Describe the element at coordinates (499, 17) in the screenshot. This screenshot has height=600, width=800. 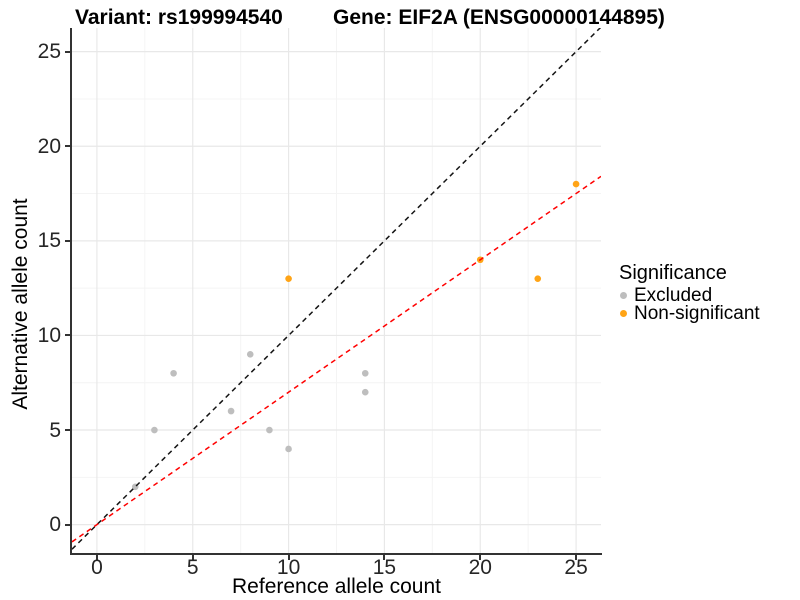
I see `plot-title-gene: Gene: EIF2A (ENSG00000144895)` at that location.